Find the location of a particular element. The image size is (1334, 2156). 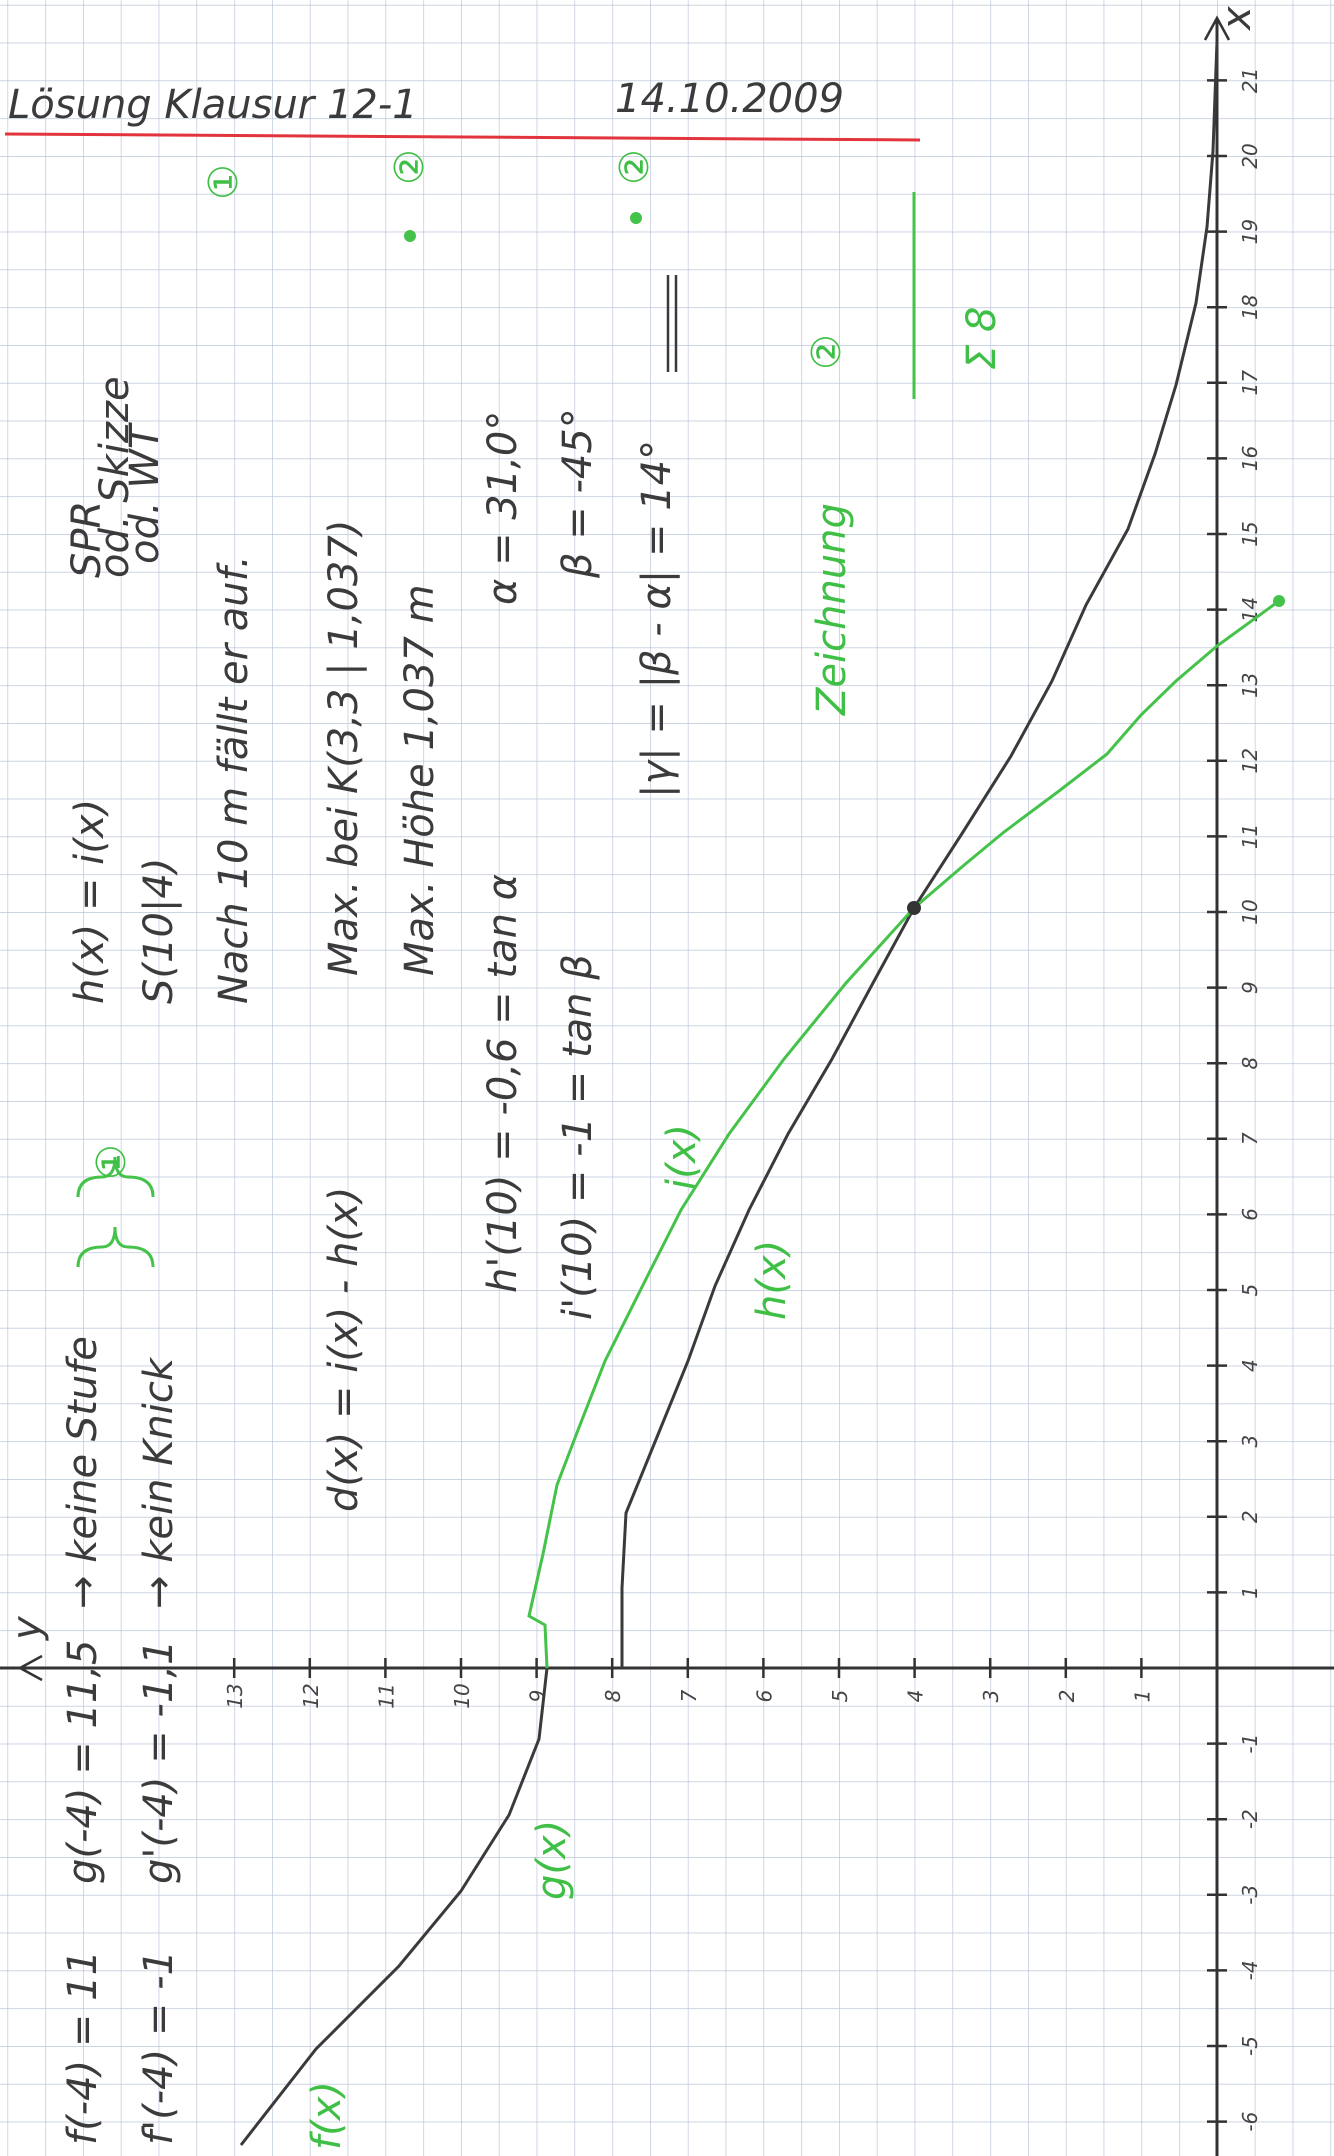

note: h'(10) = -0,6 = tan α is located at coordinates (503, 1083).